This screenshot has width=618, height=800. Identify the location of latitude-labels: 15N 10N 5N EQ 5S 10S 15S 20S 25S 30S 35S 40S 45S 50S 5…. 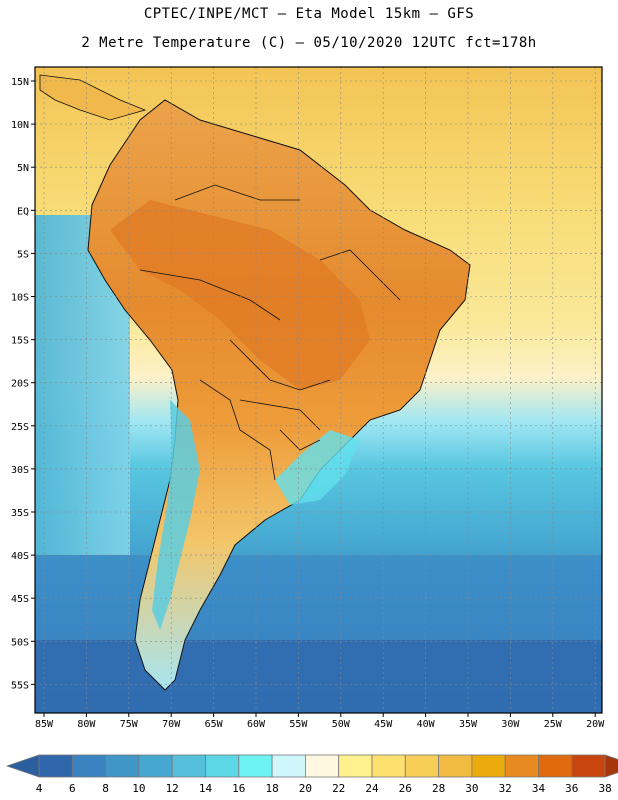
(20, 384).